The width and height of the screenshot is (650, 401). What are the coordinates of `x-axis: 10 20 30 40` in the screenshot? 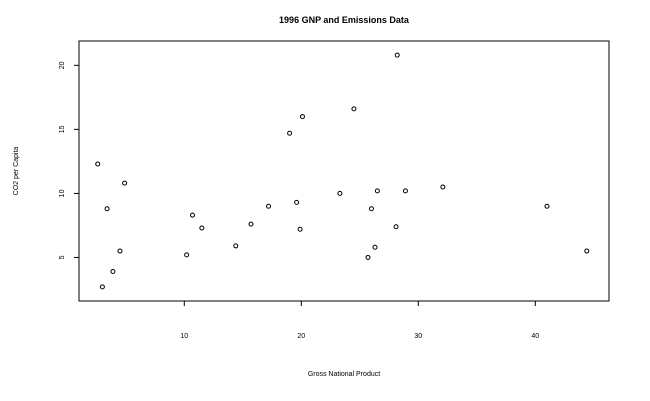 It's located at (359, 320).